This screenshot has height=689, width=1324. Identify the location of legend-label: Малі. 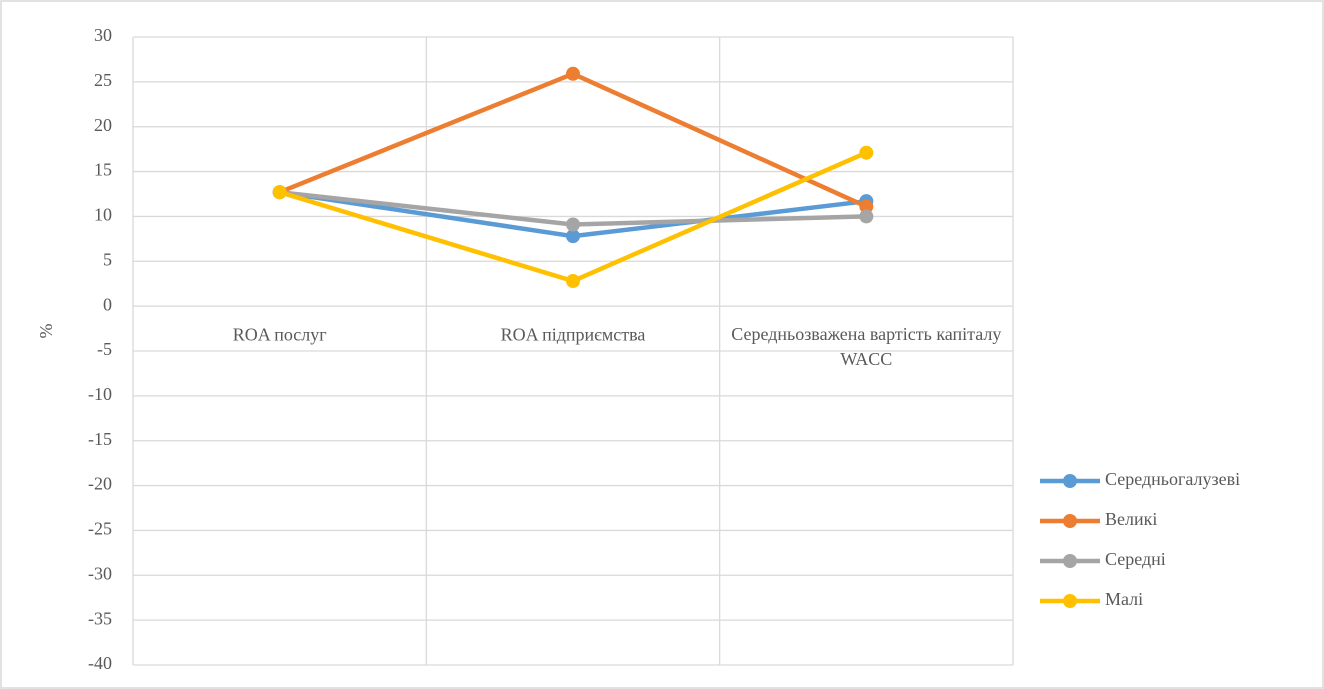
(1124, 599).